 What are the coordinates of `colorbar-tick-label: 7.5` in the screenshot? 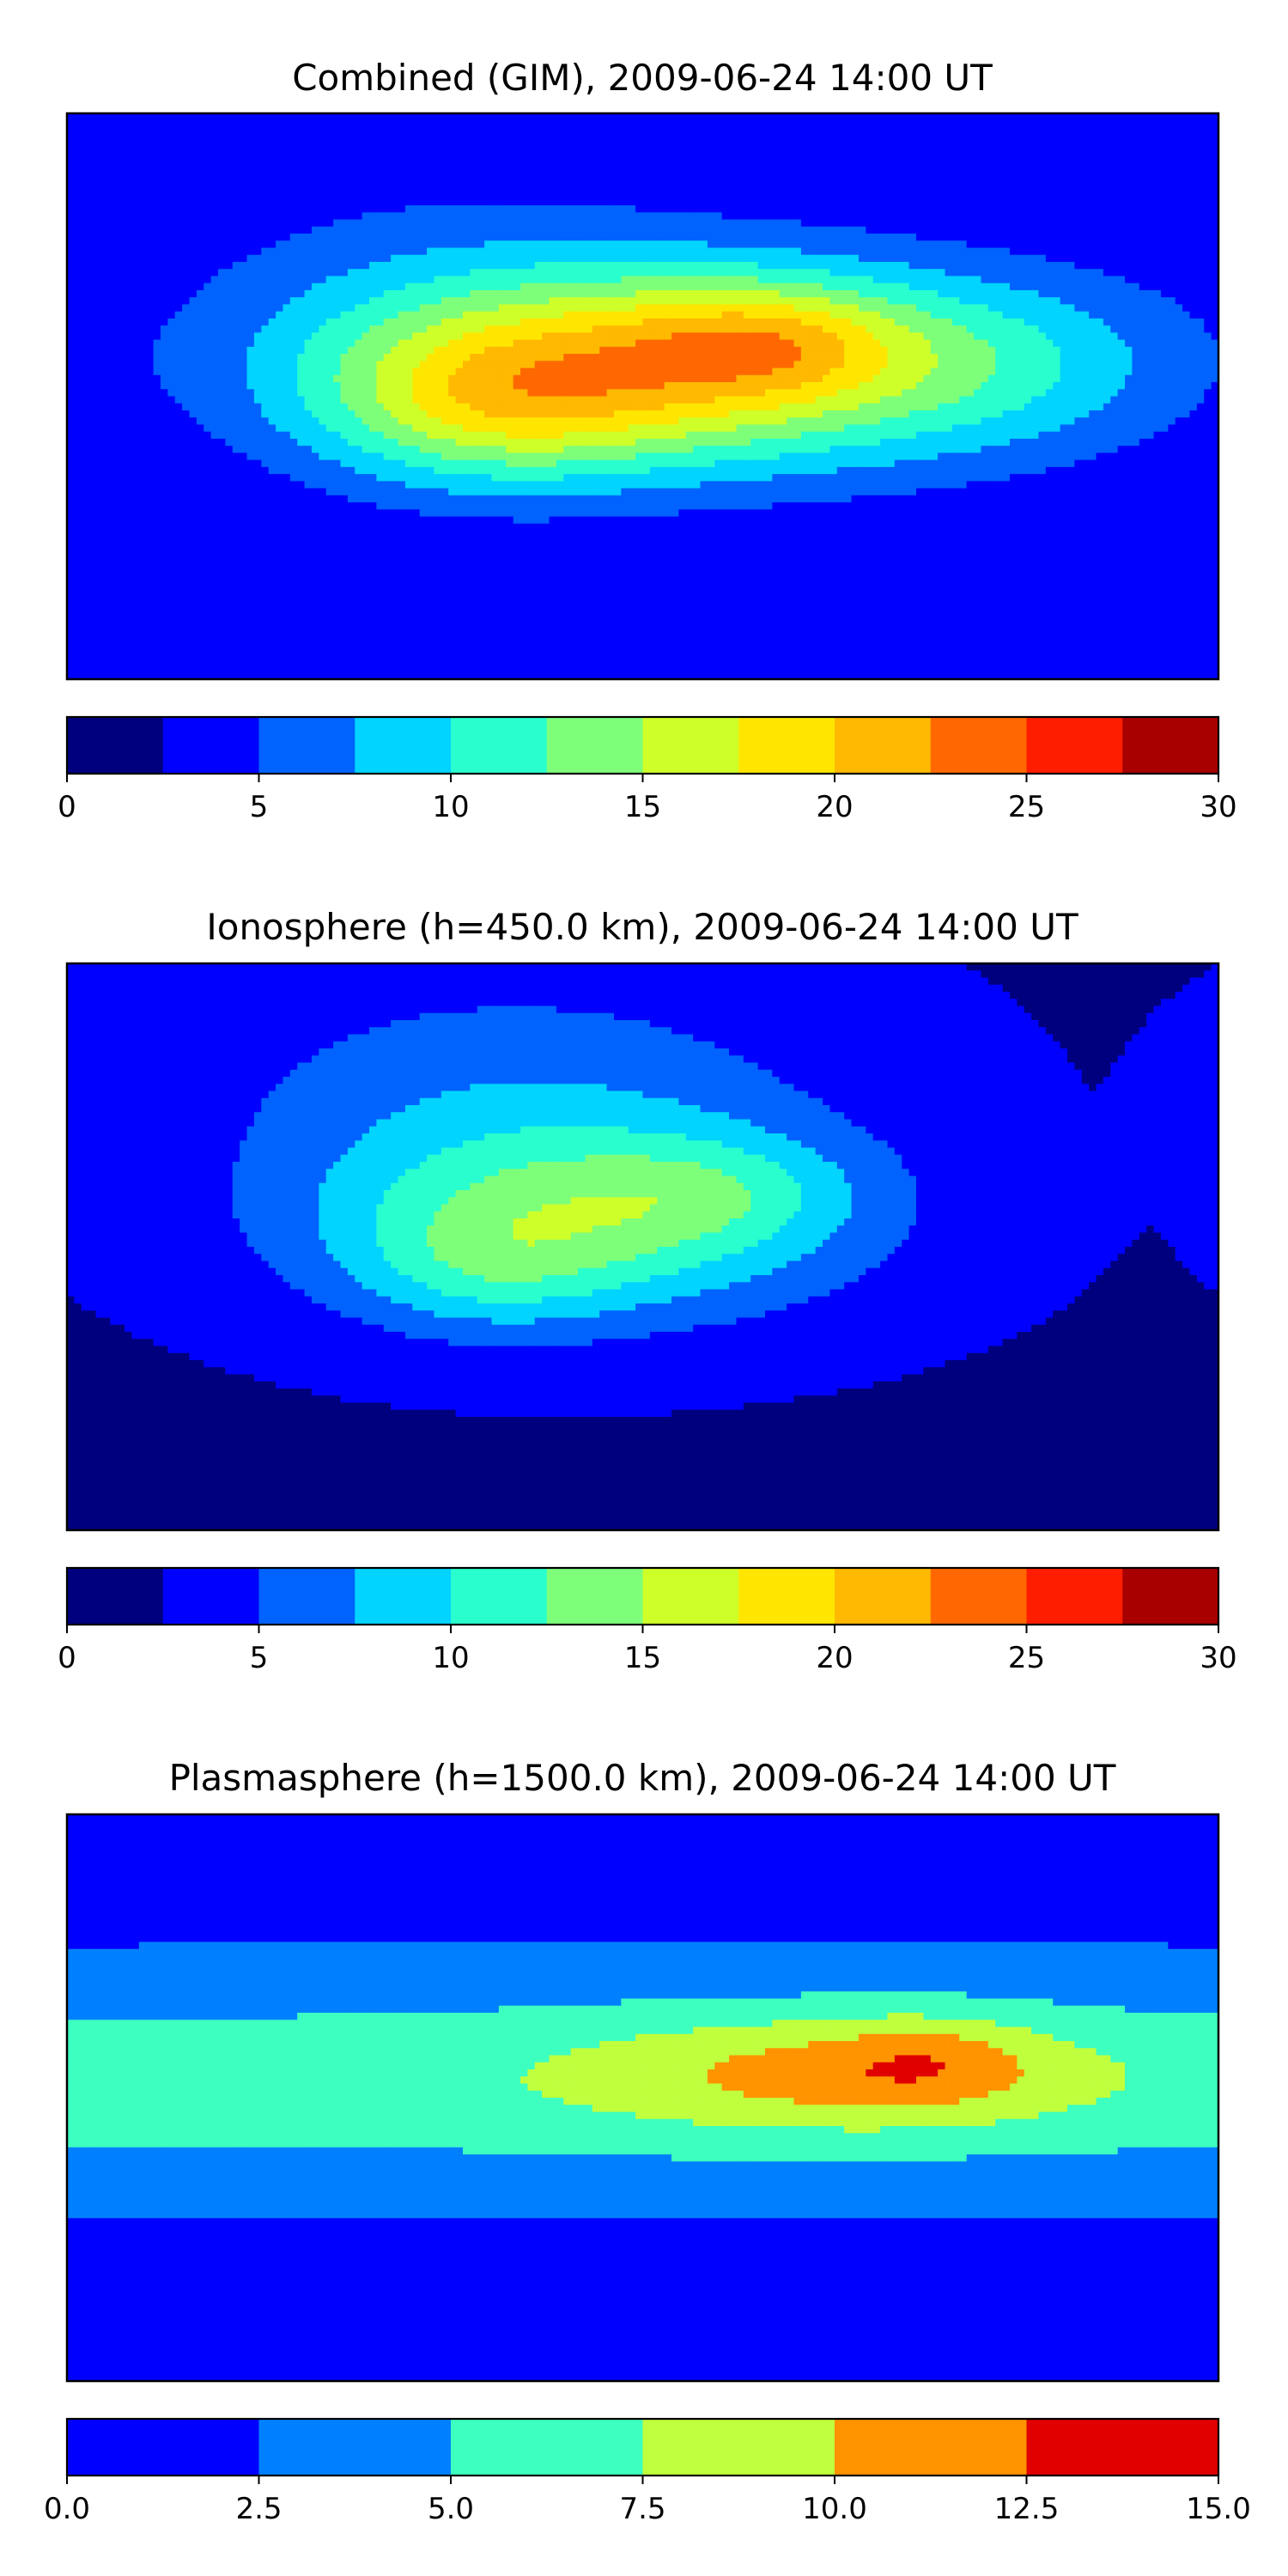 It's located at (642, 2509).